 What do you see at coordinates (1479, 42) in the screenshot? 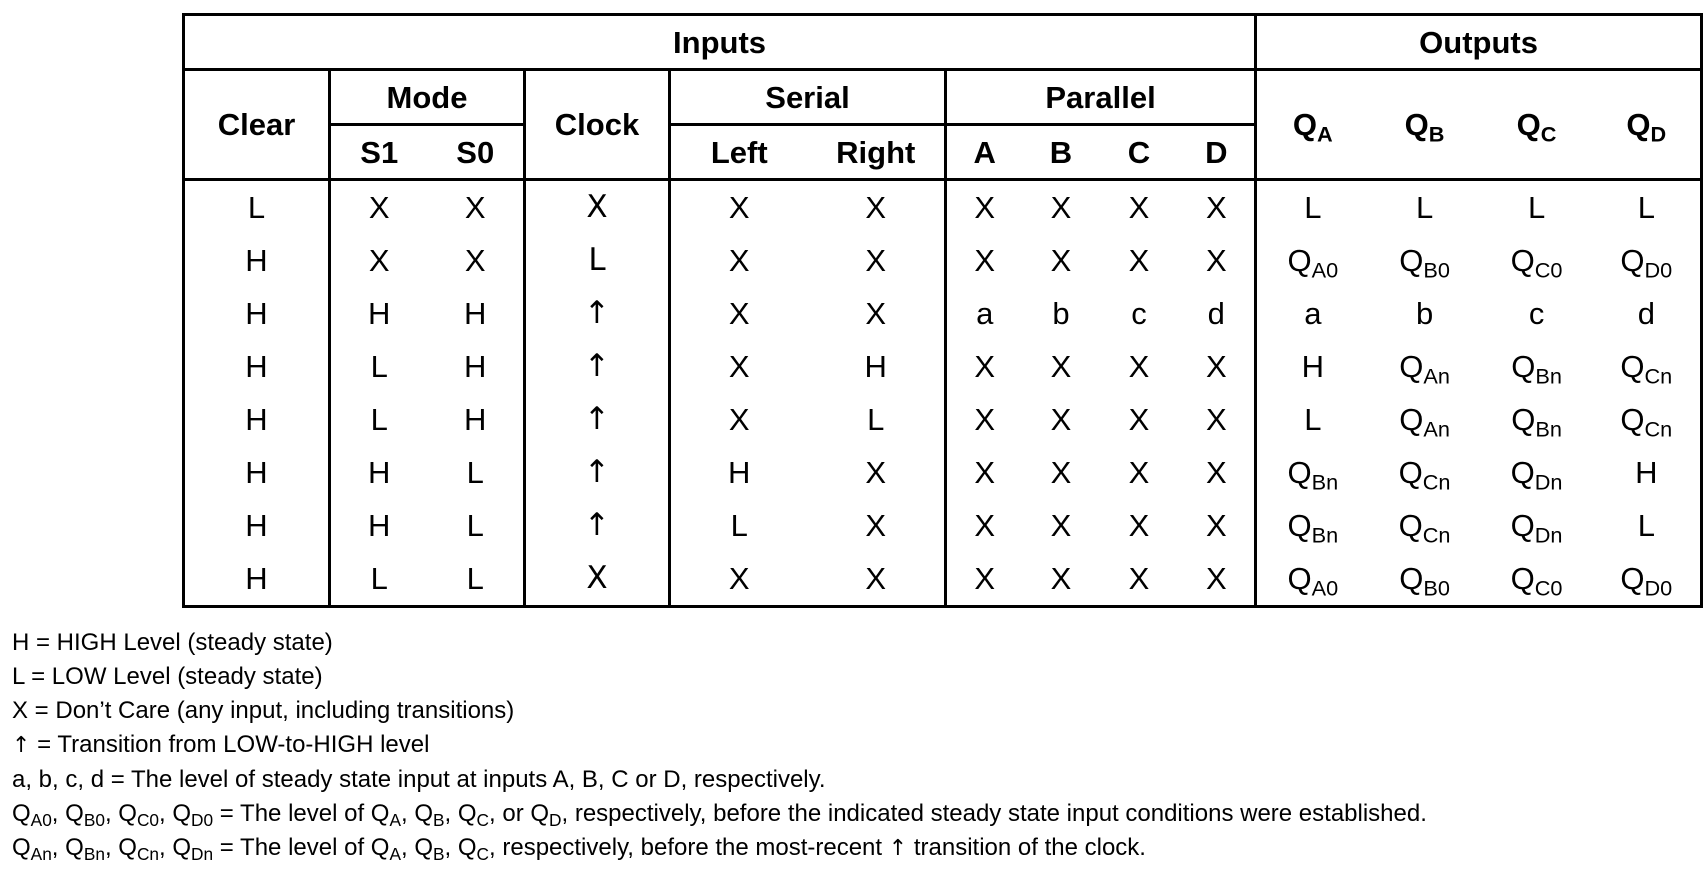
I see `outputs-header: Outputs` at bounding box center [1479, 42].